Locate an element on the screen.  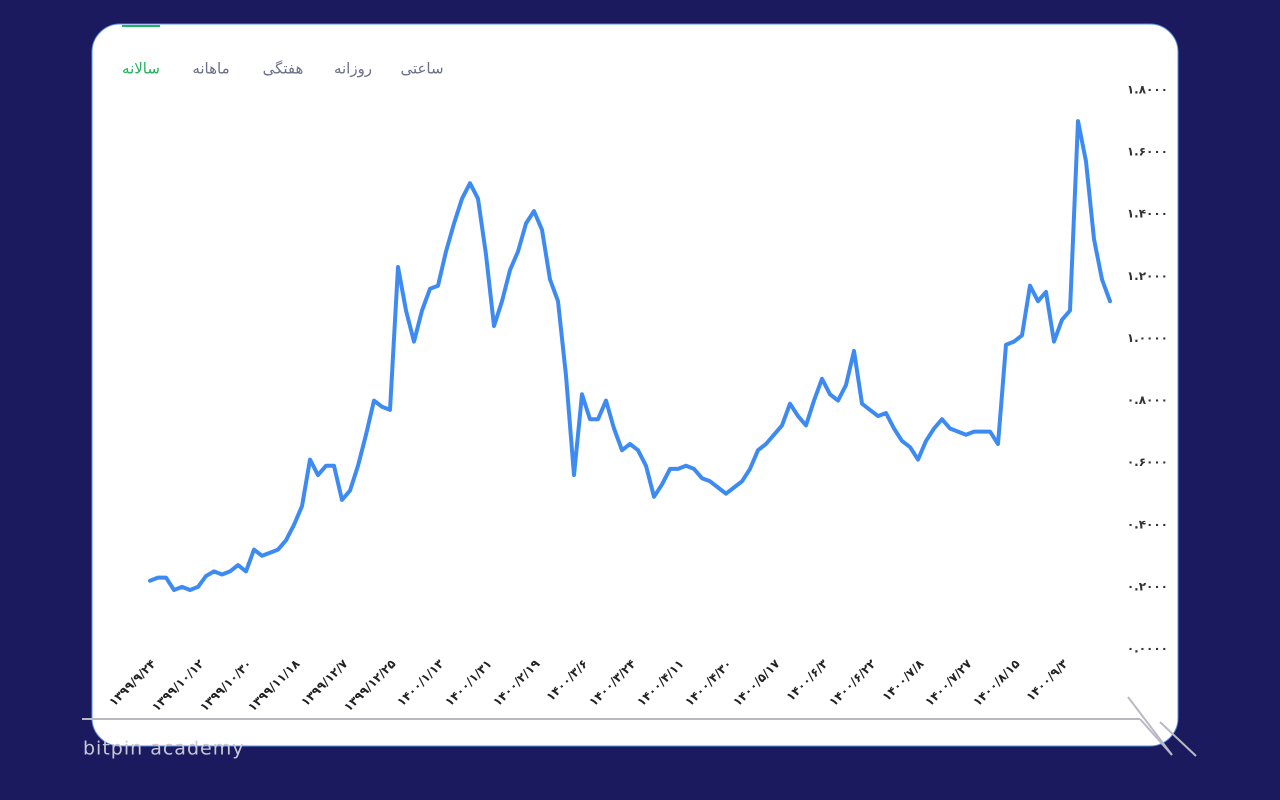
tab-bar: ساعتی روزانه هفتگی ماهانه سالانه is located at coordinates (283, 51).